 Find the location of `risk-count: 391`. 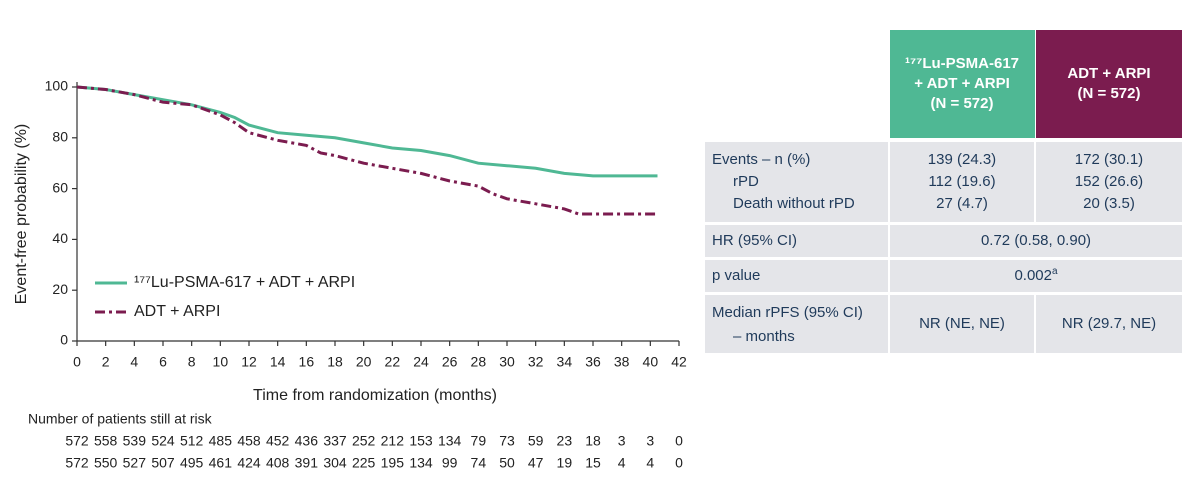

risk-count: 391 is located at coordinates (307, 463).